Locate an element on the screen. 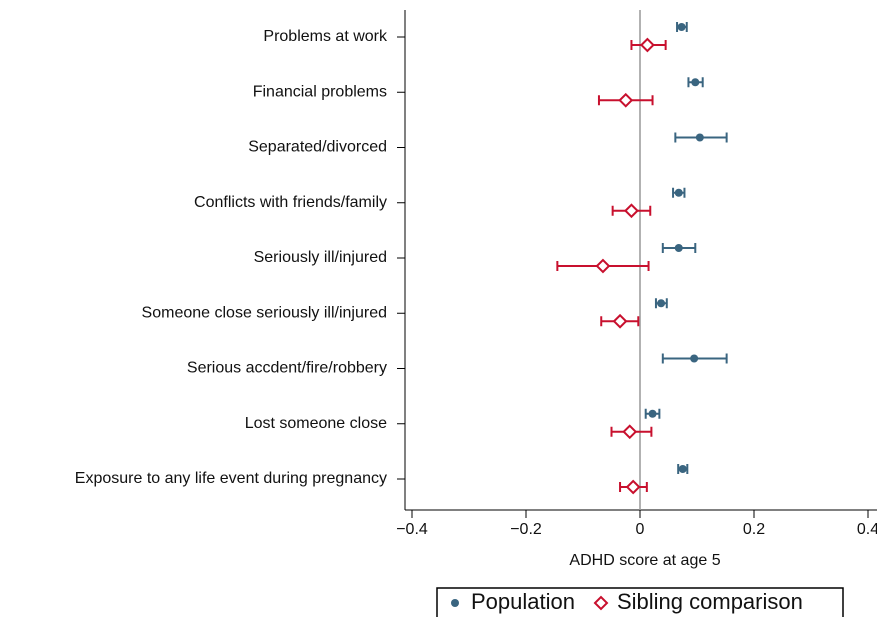 Image resolution: width=877 pixels, height=617 pixels. legend-label: Sibling comparison is located at coordinates (710, 601).